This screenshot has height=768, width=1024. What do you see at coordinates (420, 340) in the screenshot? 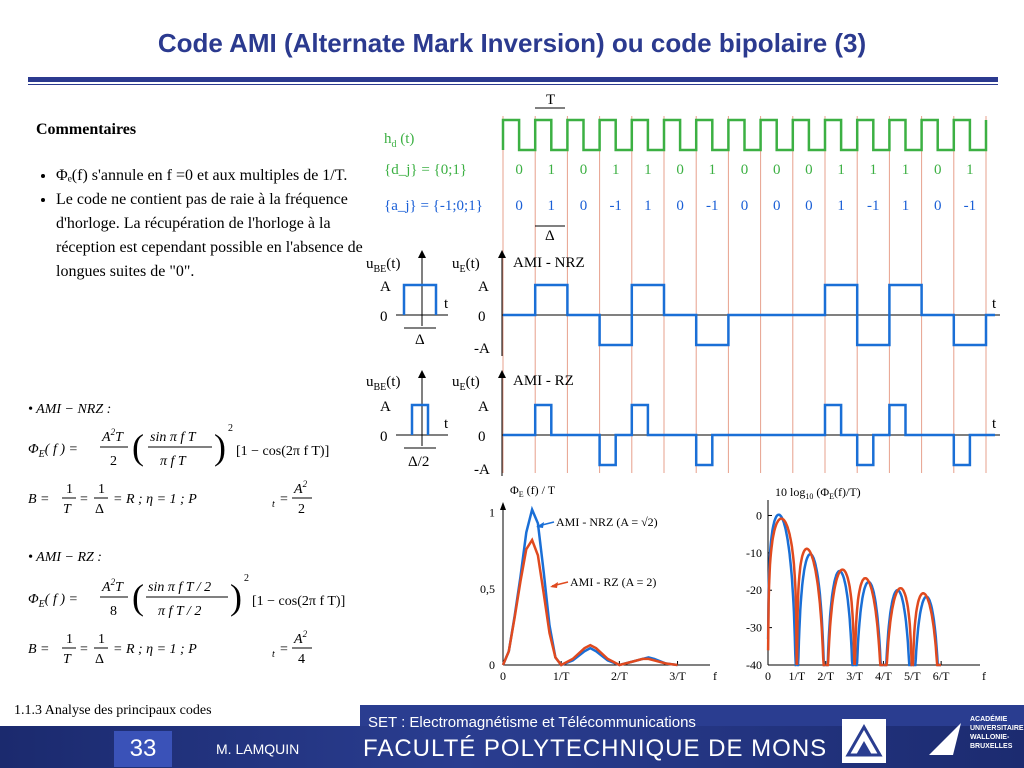
I see `nrz-ube-delta: Δ` at bounding box center [420, 340].